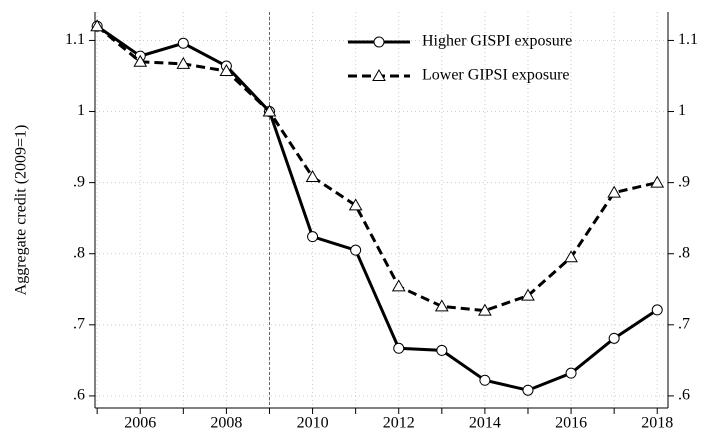 This screenshot has height=434, width=704. What do you see at coordinates (684, 323) in the screenshot?
I see `y2-tick-label: .7` at bounding box center [684, 323].